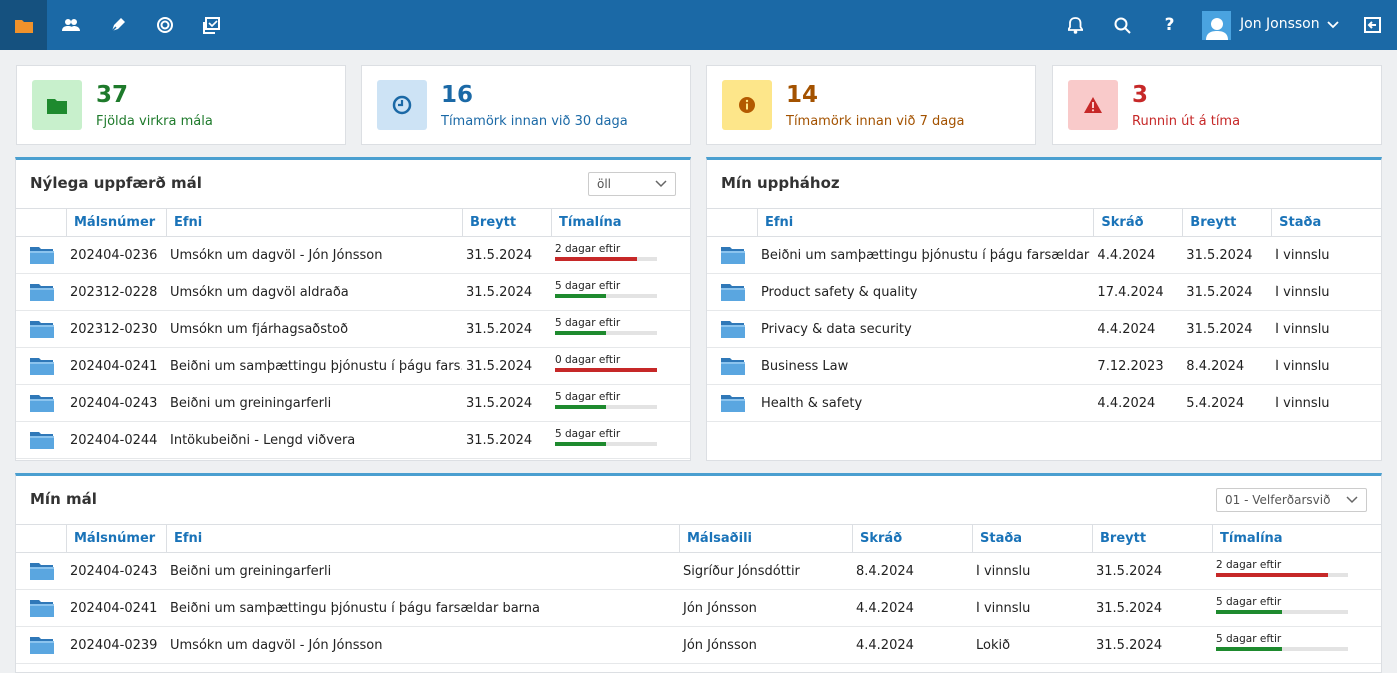 Image resolution: width=1397 pixels, height=673 pixels. I want to click on nav-help: ?, so click(1169, 25).